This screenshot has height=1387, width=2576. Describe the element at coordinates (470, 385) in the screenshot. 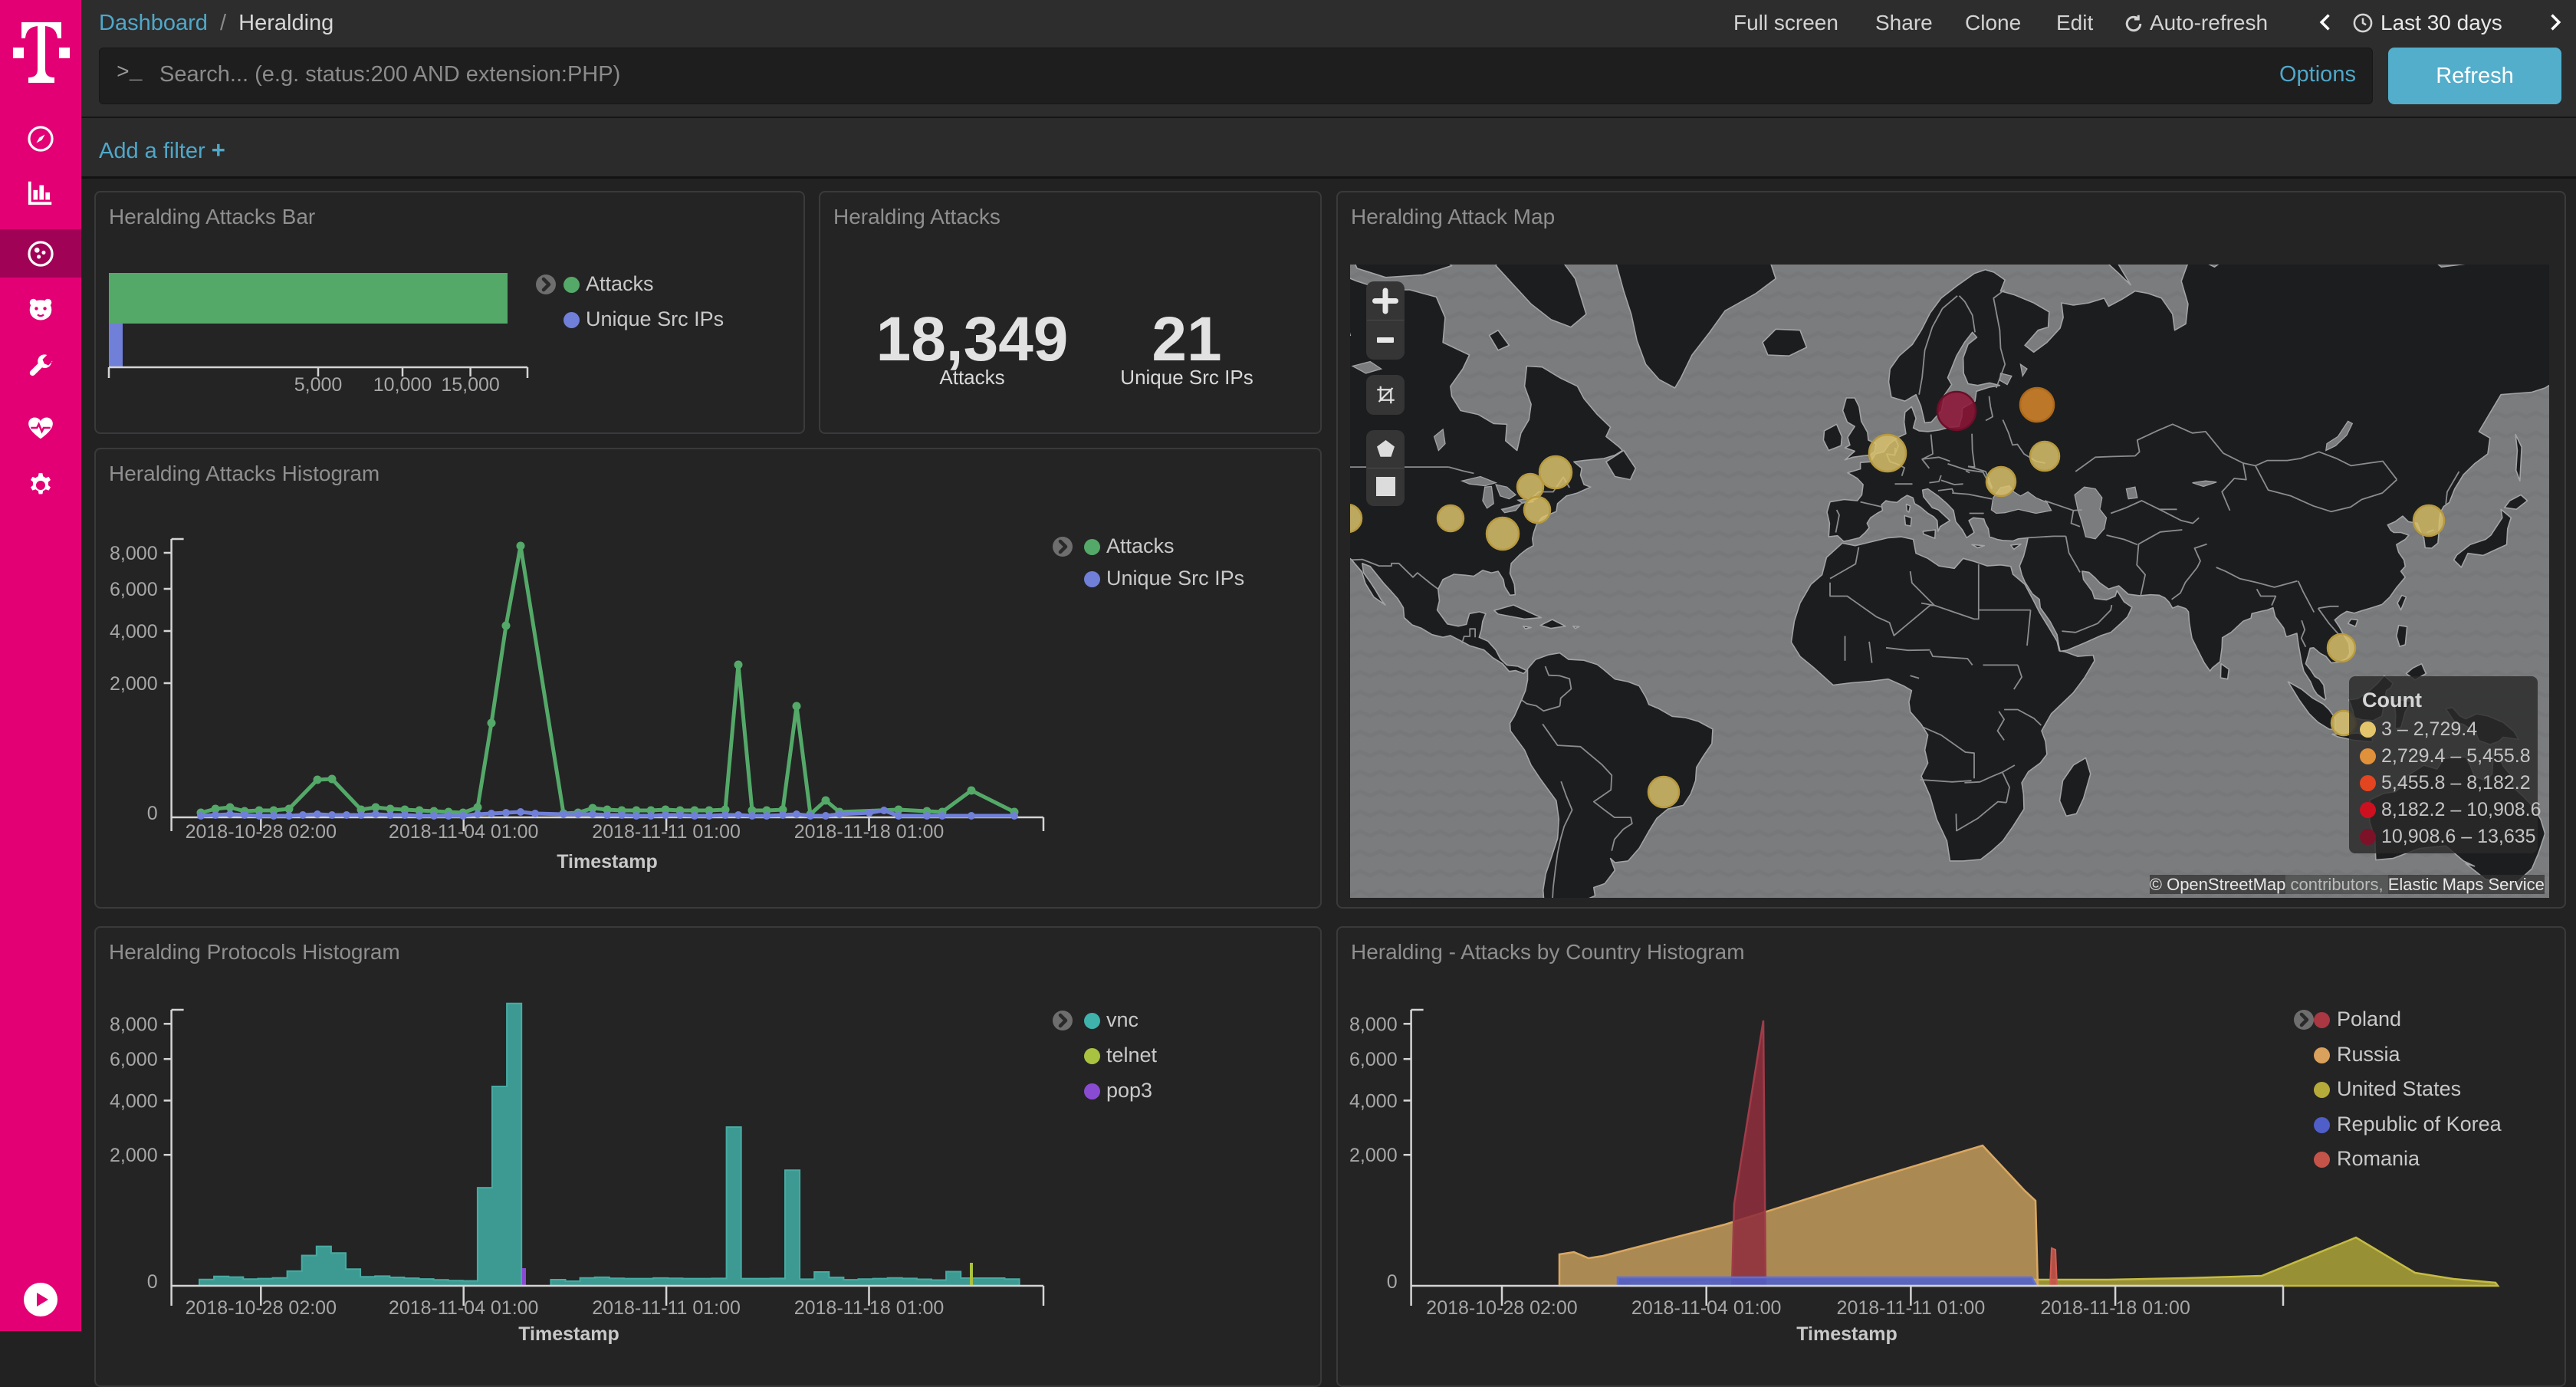

I see `svg-text: 15,000` at that location.